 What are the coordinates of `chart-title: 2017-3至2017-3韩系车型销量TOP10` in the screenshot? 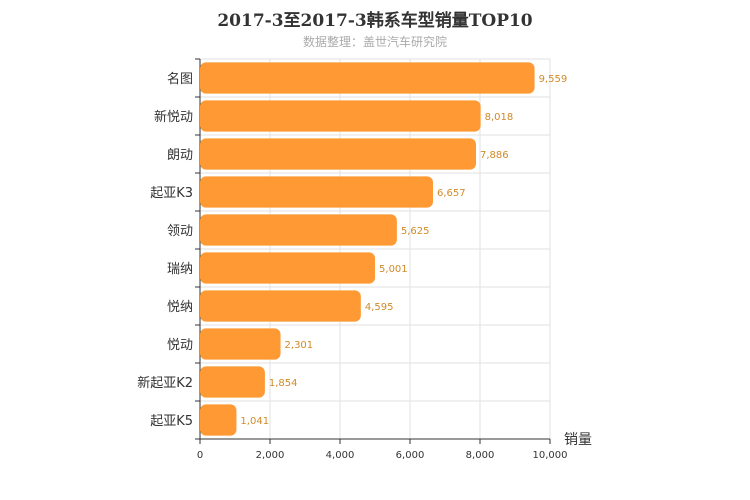 It's located at (375, 21).